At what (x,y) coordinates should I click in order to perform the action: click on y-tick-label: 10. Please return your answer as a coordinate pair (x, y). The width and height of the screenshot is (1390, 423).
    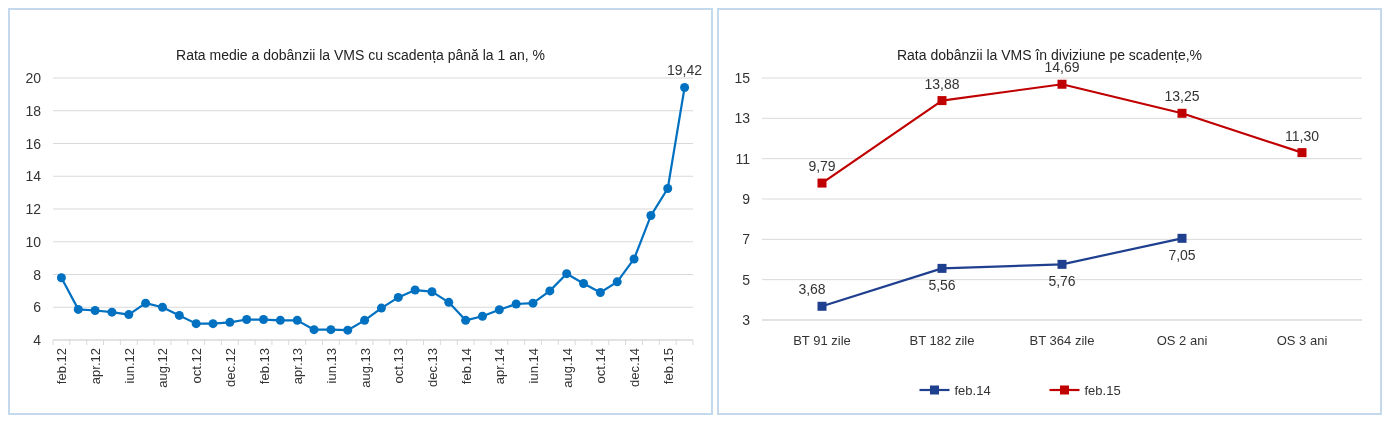
    Looking at the image, I should click on (33, 241).